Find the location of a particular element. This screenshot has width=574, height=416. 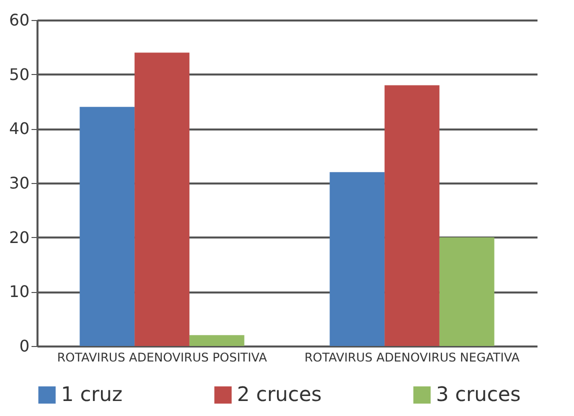

y-tick-label: 30 is located at coordinates (19, 183).